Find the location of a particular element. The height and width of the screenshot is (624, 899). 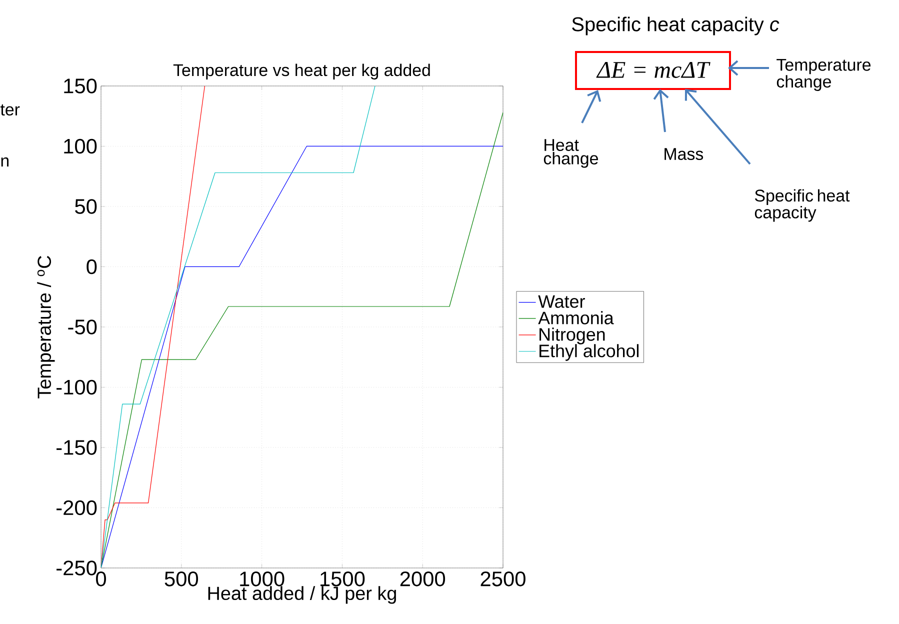

x-tick-label: 1500 is located at coordinates (342, 579).